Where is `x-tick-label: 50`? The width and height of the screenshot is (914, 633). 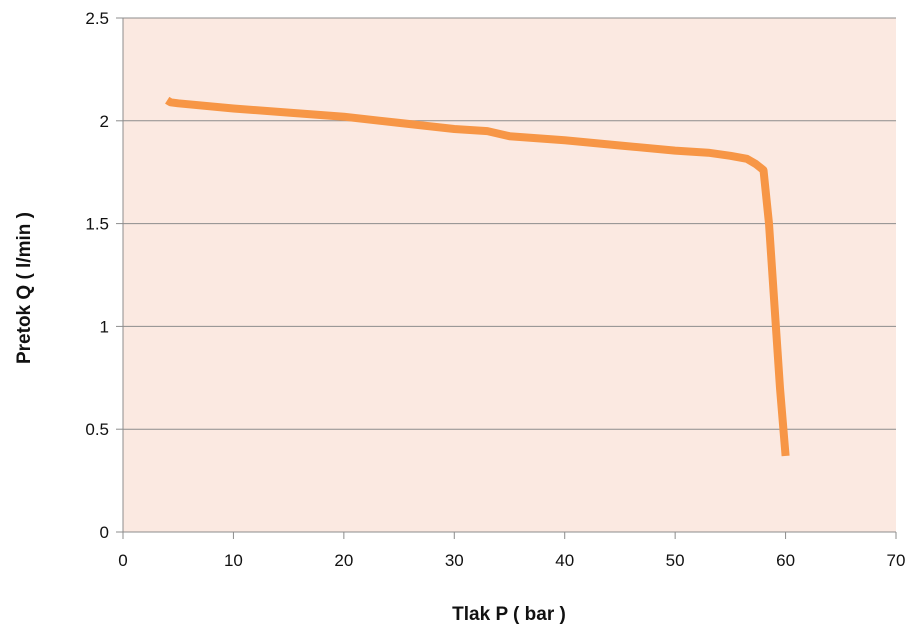 x-tick-label: 50 is located at coordinates (675, 560).